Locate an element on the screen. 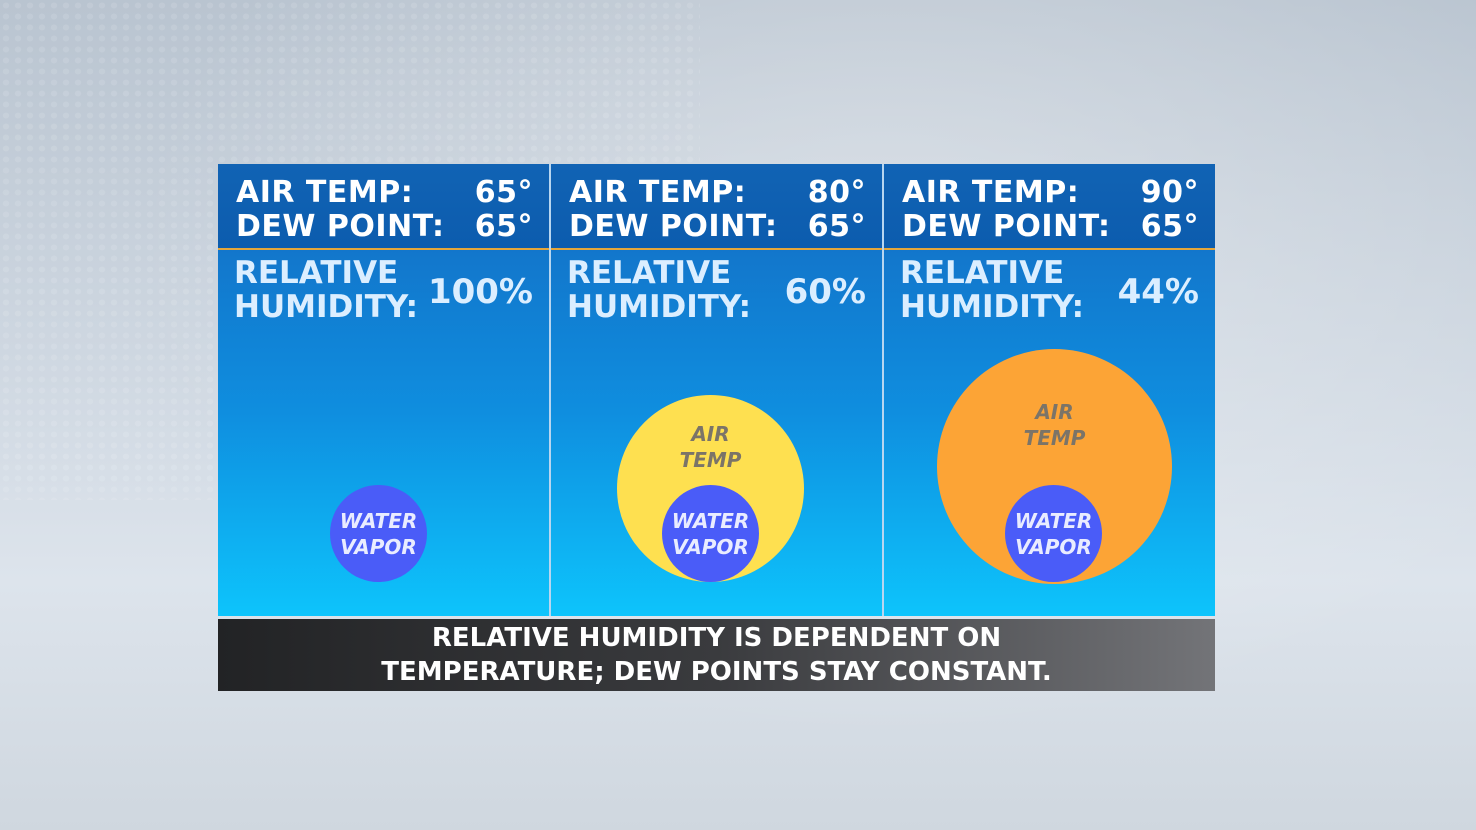  relative-humidity: RELATIVE HUMIDITY: 100% is located at coordinates (383, 291).